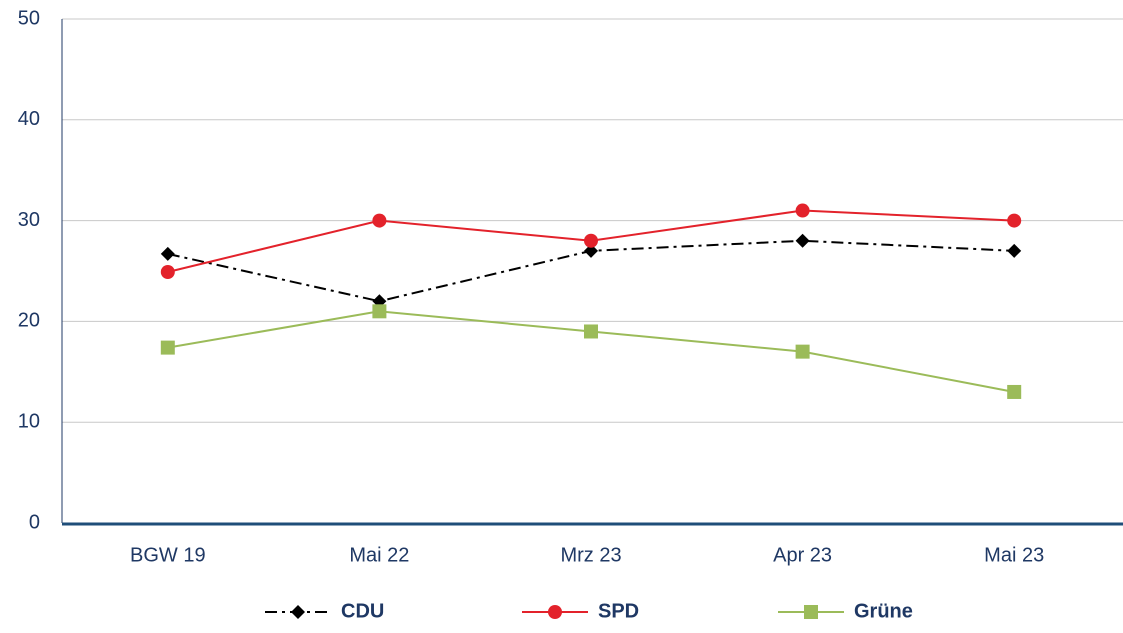  I want to click on legend-label: CDU, so click(362, 611).